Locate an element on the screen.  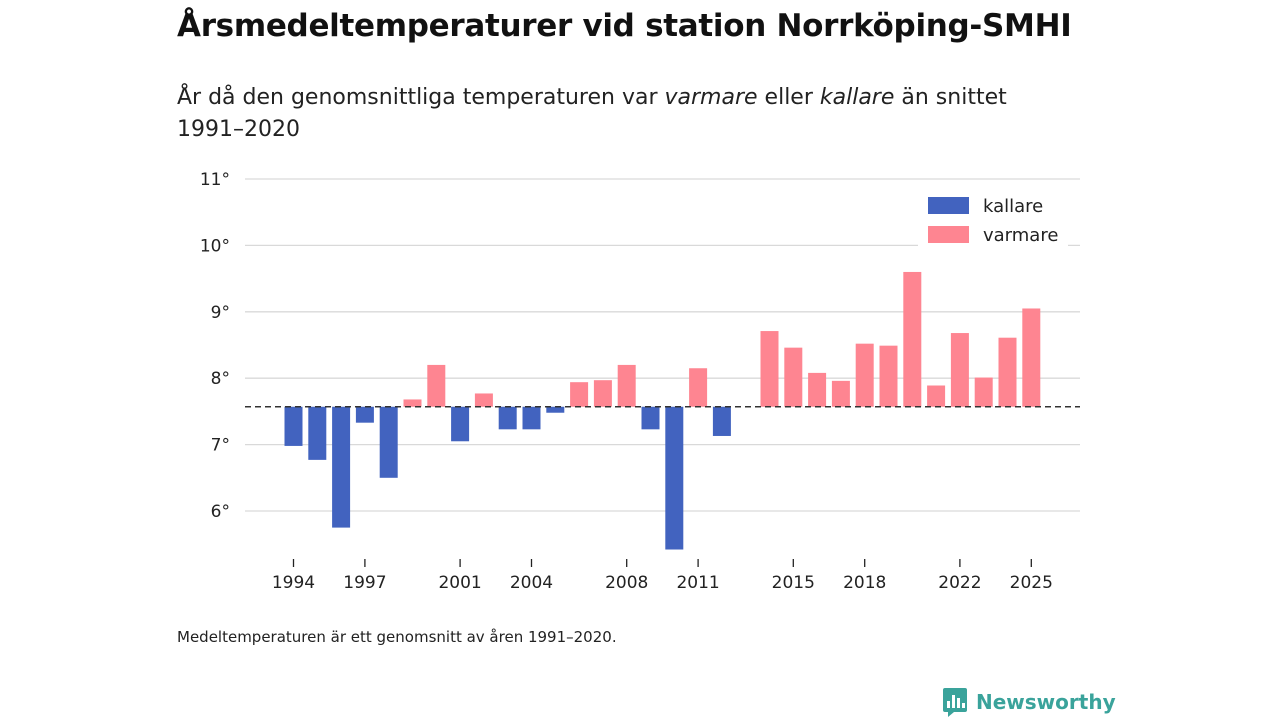
x-tick-label-2008: 2008 is located at coordinates (626, 583).